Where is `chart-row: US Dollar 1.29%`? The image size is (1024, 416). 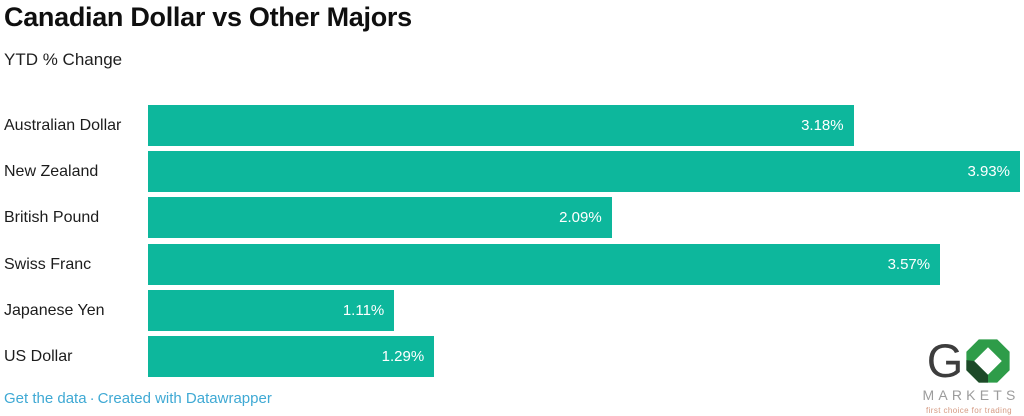 chart-row: US Dollar 1.29% is located at coordinates (512, 356).